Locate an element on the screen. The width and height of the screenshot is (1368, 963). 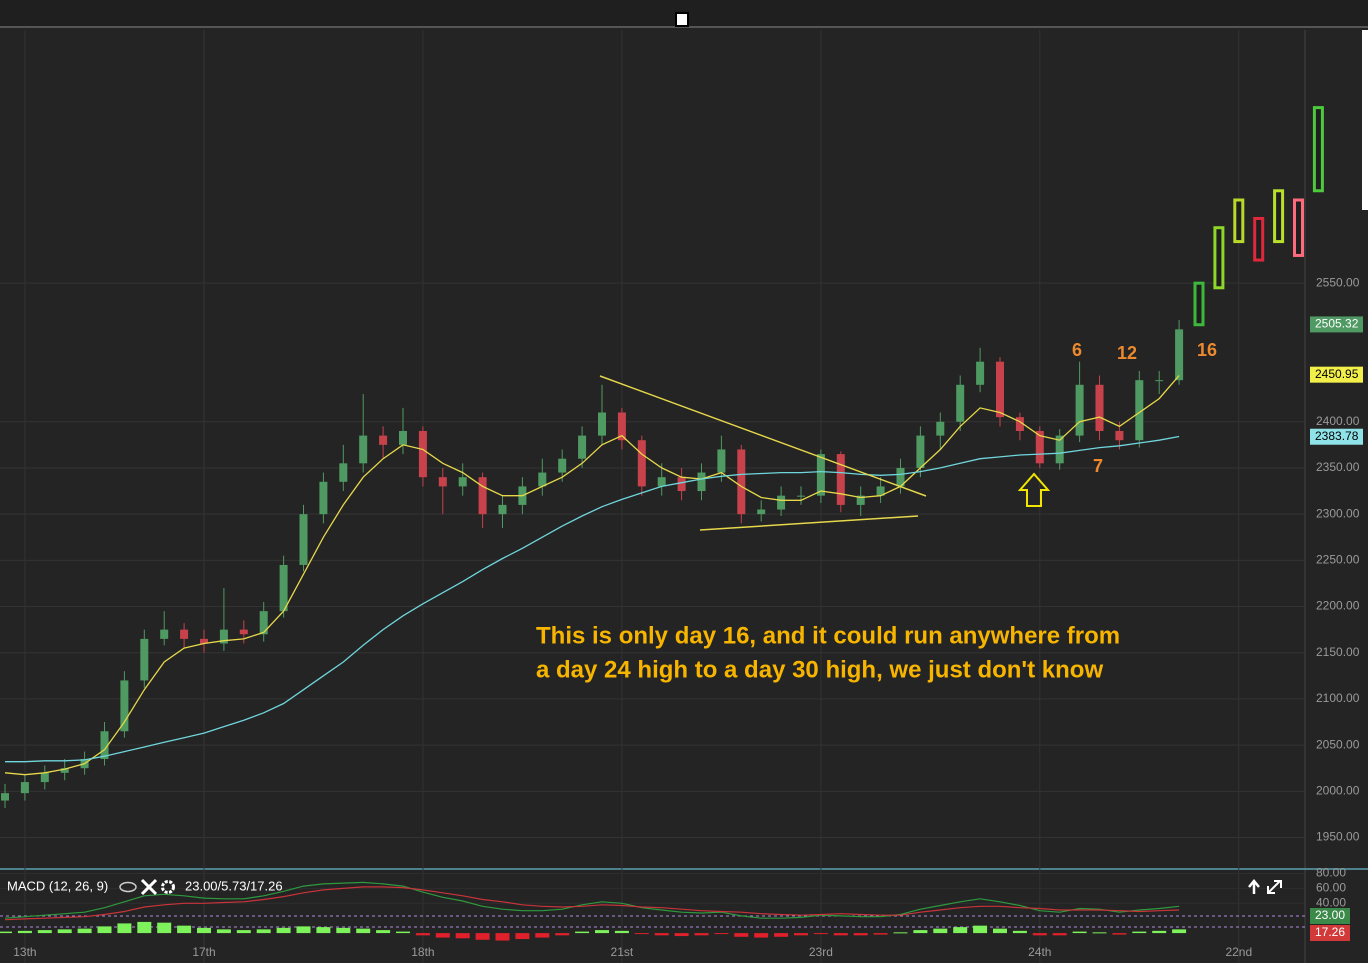
macd-tick-label: 40.00 is located at coordinates (1331, 902).